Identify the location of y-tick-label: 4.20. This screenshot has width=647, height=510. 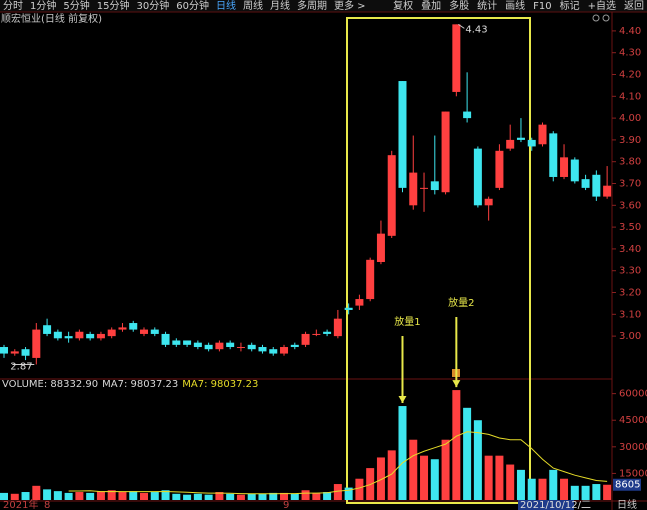
(630, 75).